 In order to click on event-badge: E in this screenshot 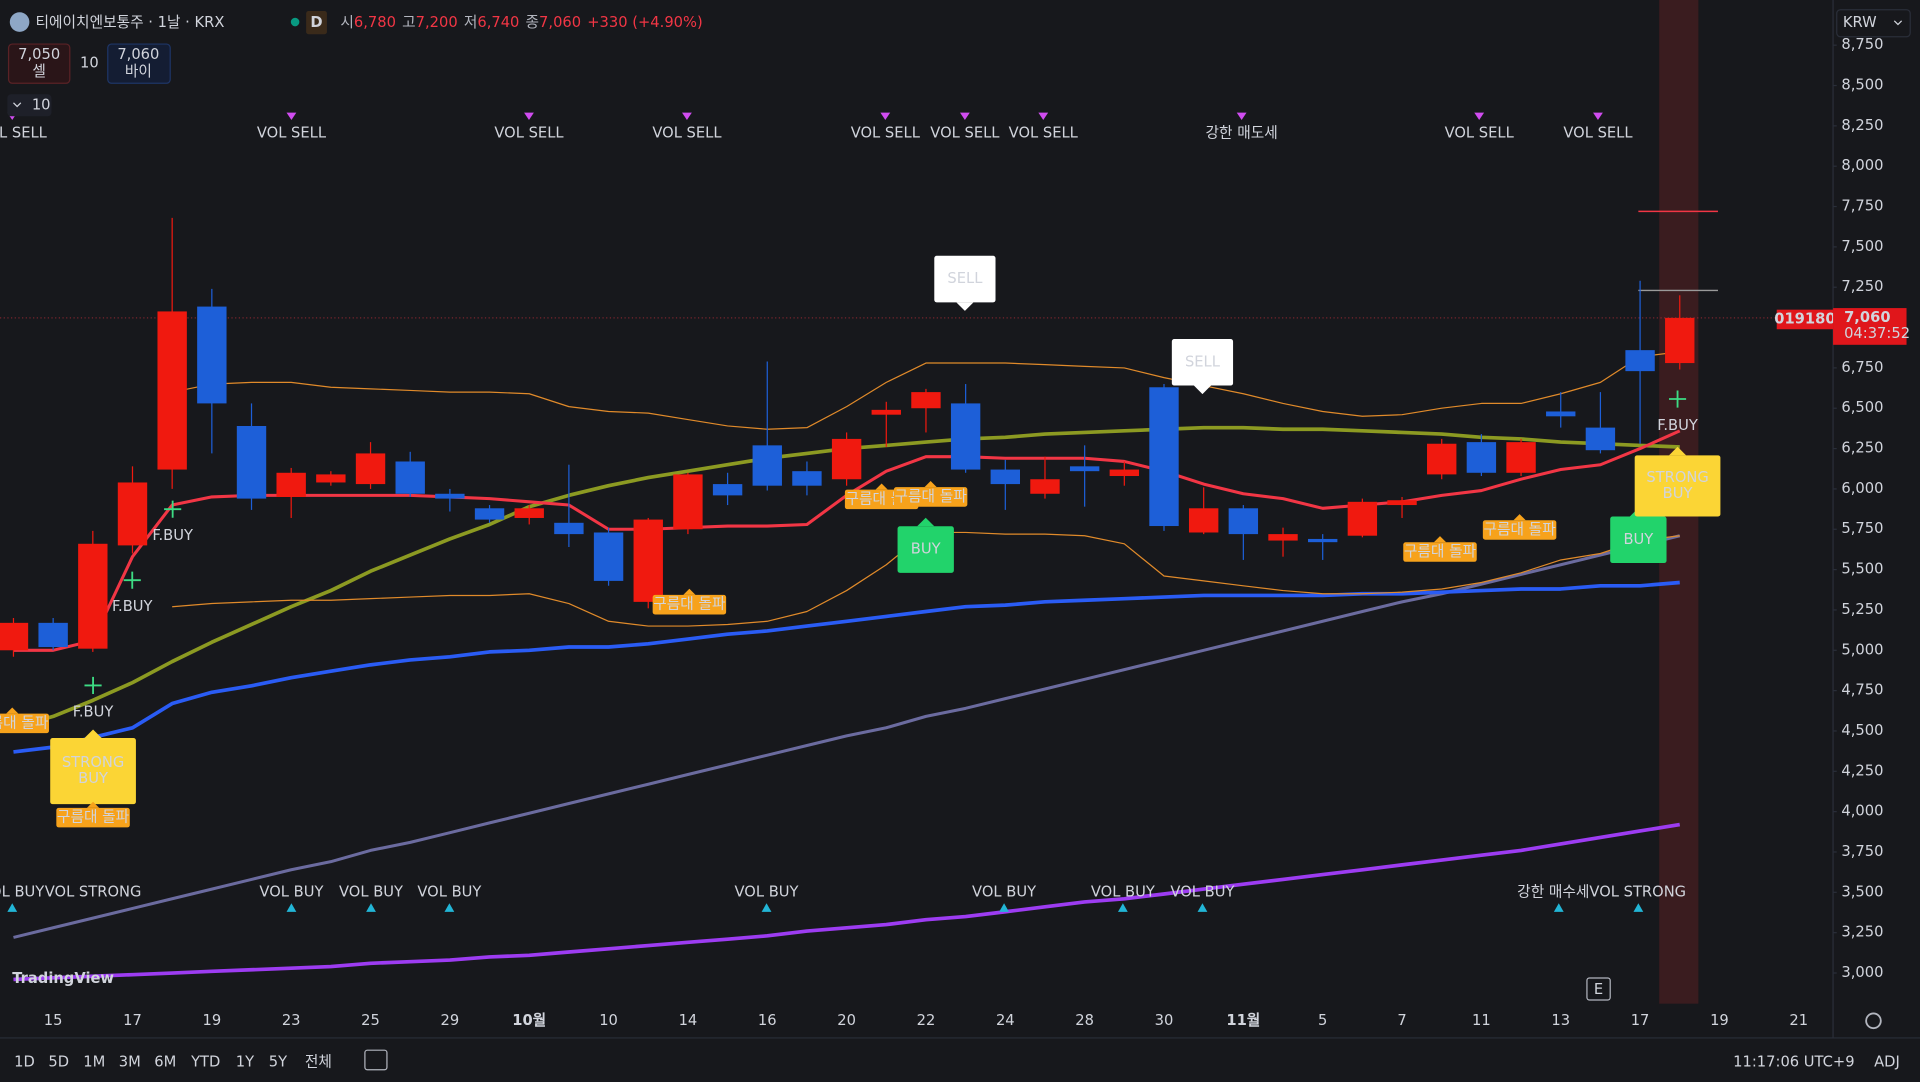, I will do `click(1598, 989)`.